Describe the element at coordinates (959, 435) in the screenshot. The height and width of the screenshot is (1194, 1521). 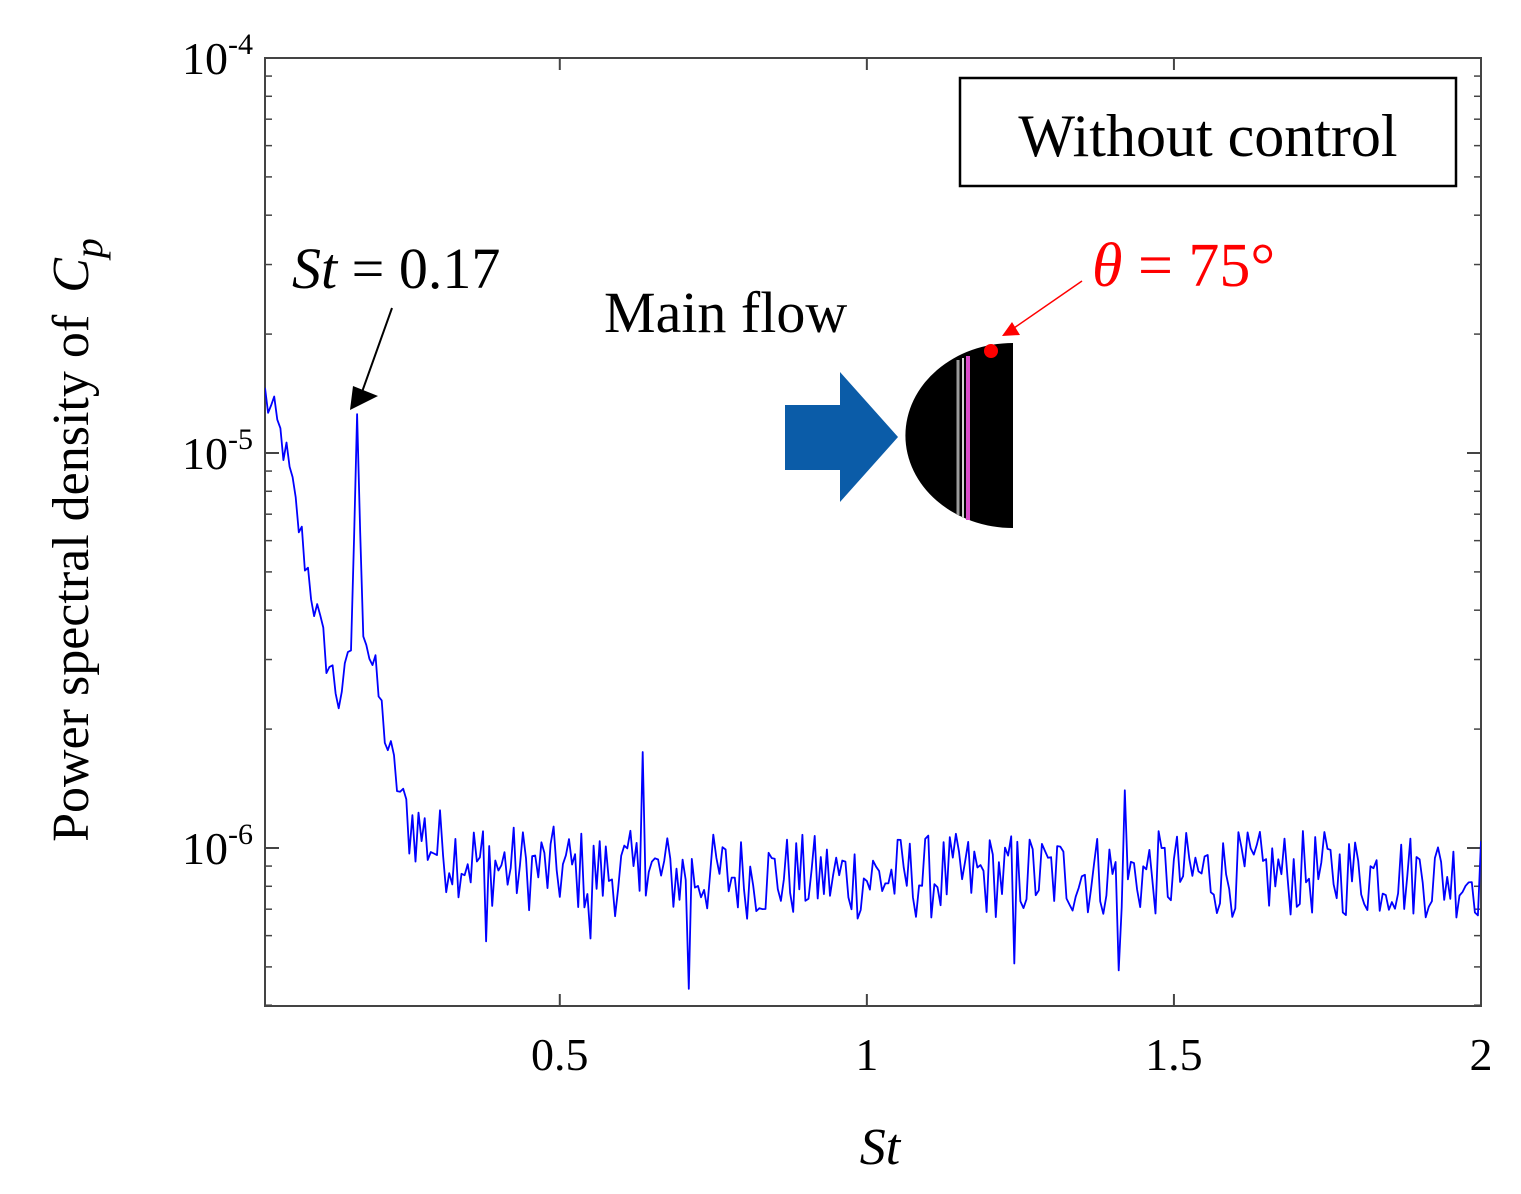
I see `half-cylinder-model` at that location.